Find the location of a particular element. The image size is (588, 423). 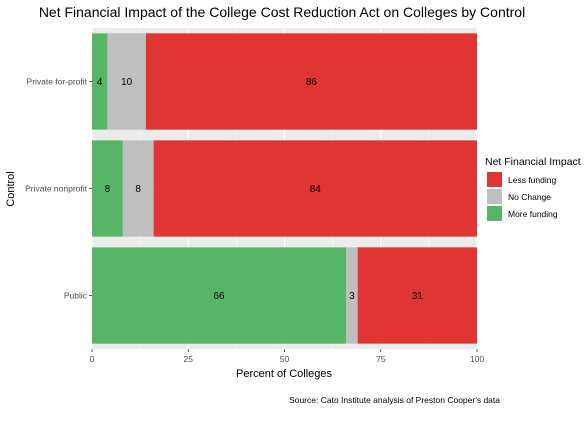

x-axis-ticks: 0 25 50 75 100 is located at coordinates (287, 356).